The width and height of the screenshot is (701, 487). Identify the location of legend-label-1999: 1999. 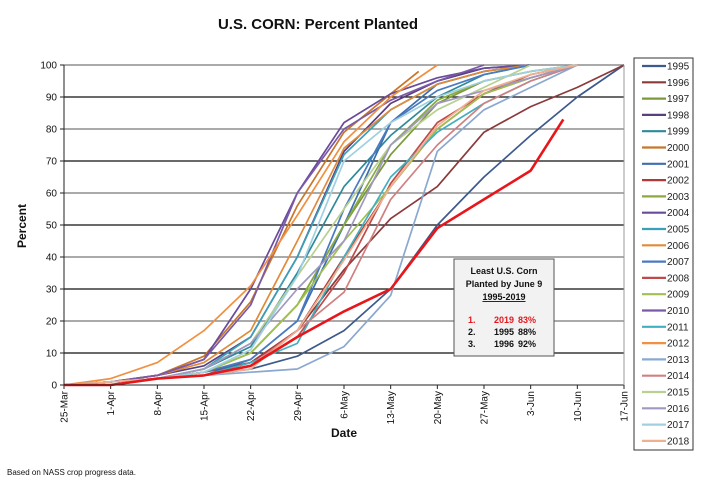
(678, 132).